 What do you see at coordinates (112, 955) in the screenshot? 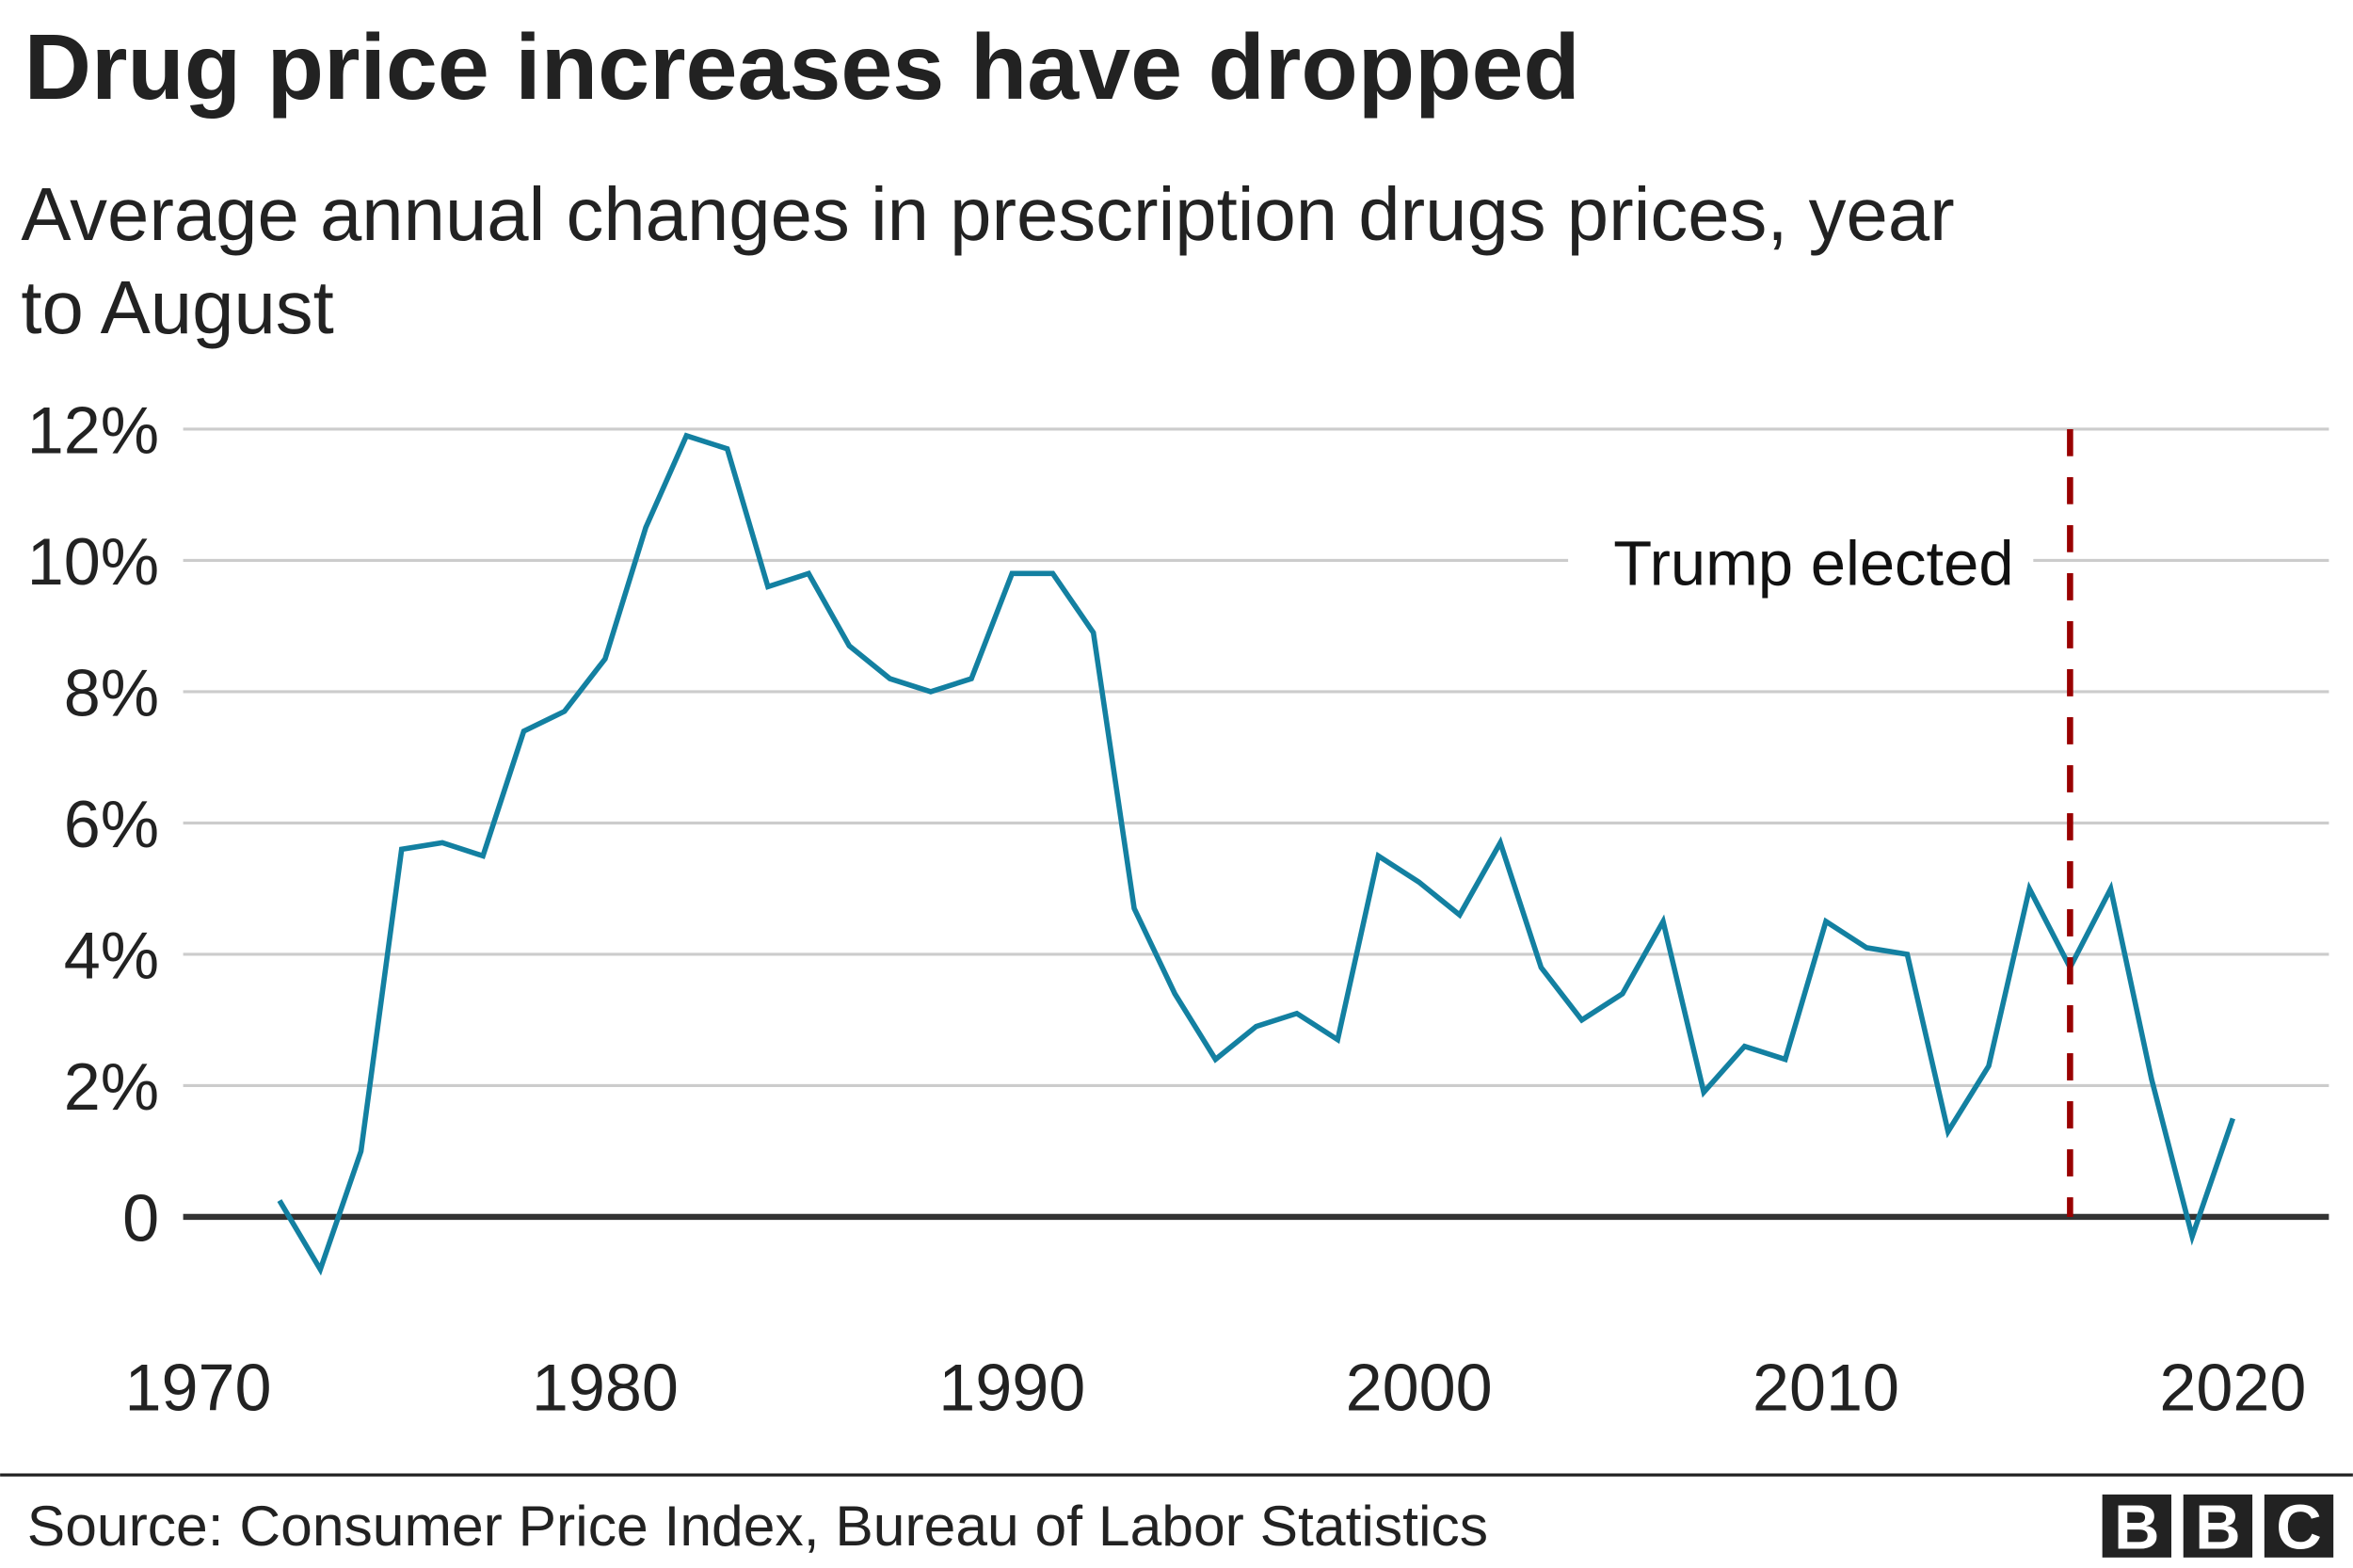
I see `y-tick-label: 4%` at bounding box center [112, 955].